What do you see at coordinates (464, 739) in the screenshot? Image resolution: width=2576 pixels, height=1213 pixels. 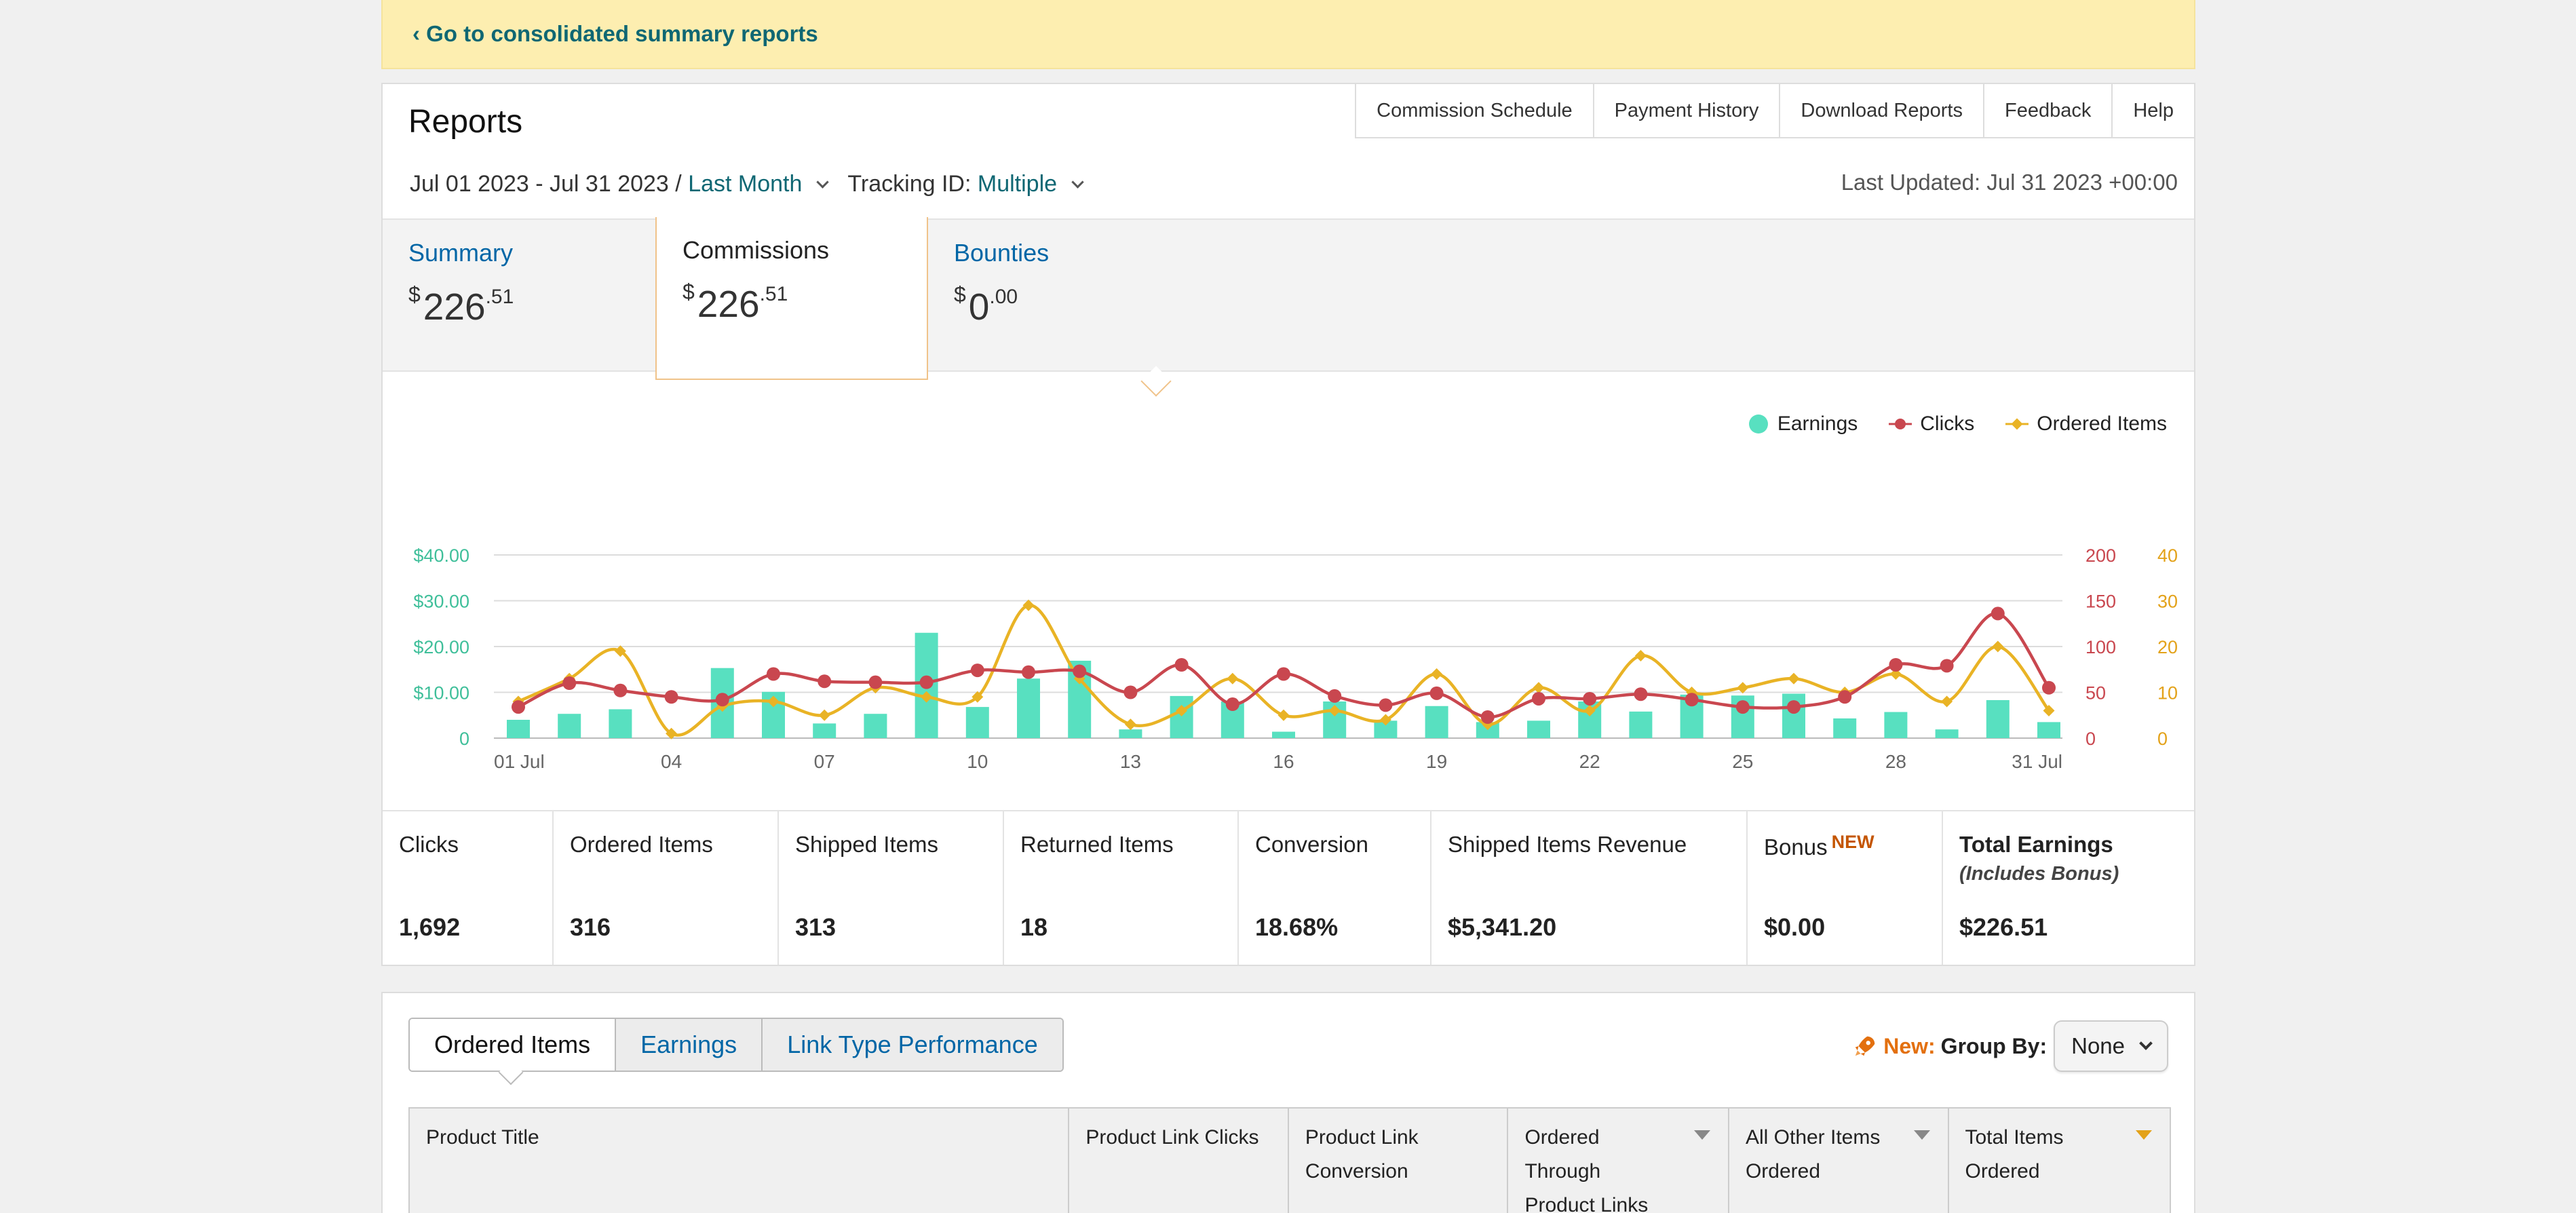 I see `y-tick-left: 0` at bounding box center [464, 739].